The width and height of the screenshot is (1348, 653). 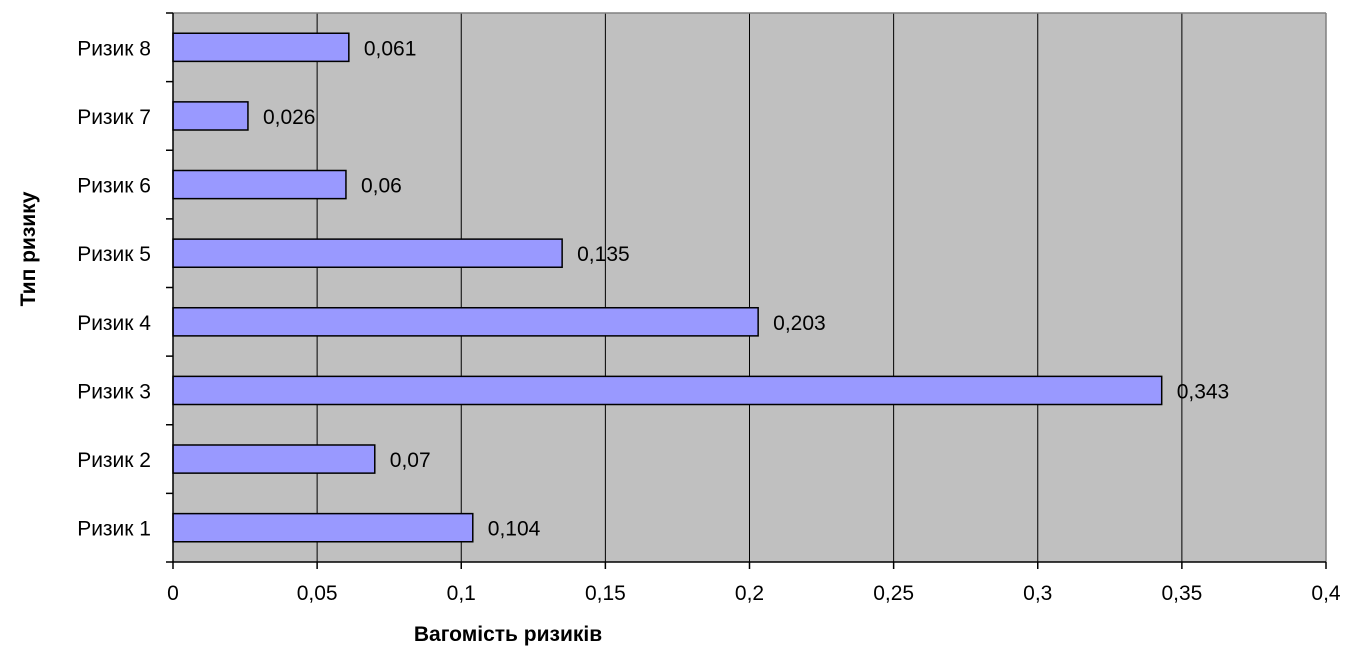 I want to click on tick-labels: 0 0,05 0,1 0,15 0,2 0,25 0,3 0,35 0,4, so click(x=754, y=593).